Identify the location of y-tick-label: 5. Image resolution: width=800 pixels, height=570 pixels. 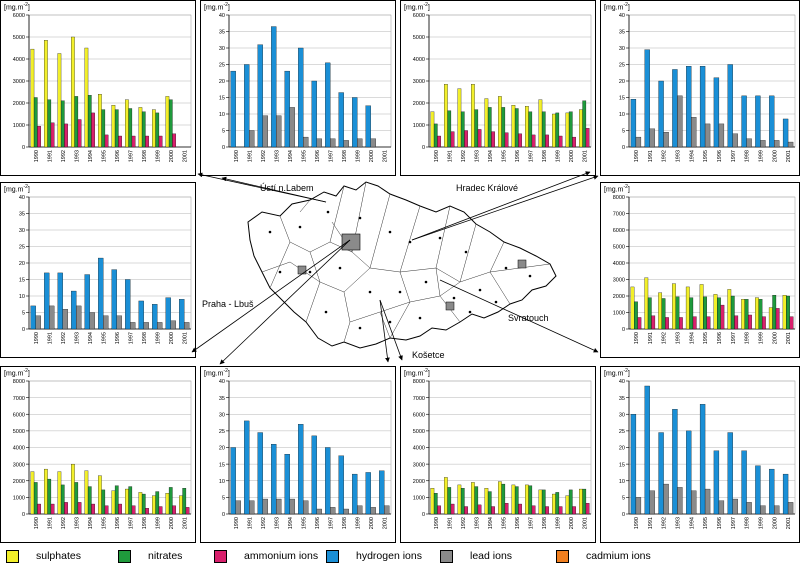
(223, 499).